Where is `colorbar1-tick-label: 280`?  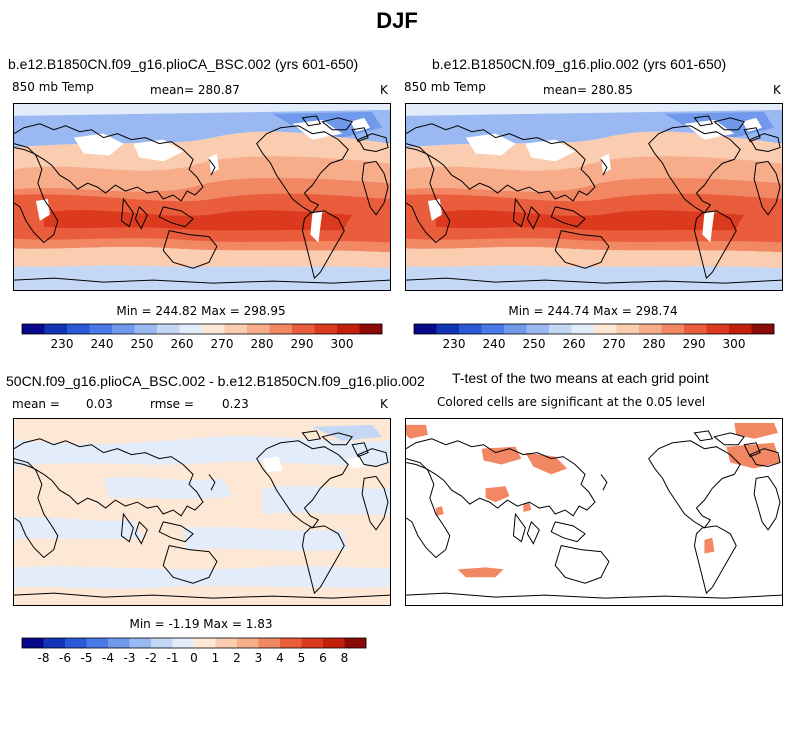 colorbar1-tick-label: 280 is located at coordinates (262, 344).